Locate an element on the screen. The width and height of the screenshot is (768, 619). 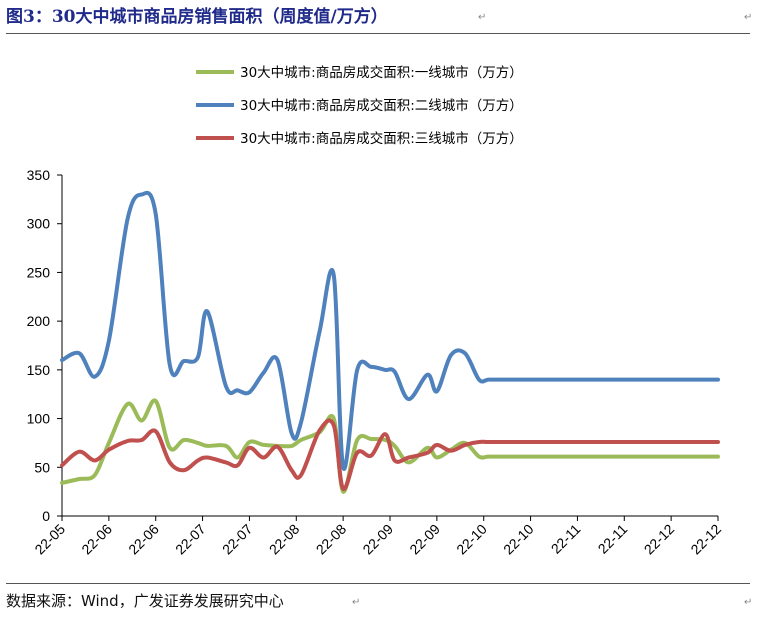
y-tick-label: 50 is located at coordinates (42, 467).